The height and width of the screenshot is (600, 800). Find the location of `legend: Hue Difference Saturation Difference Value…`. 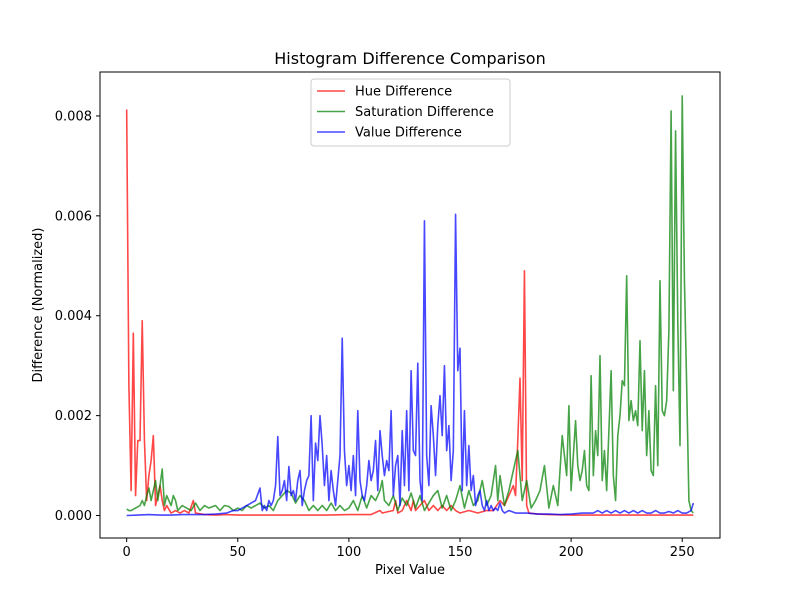

legend: Hue Difference Saturation Difference Value… is located at coordinates (410, 112).